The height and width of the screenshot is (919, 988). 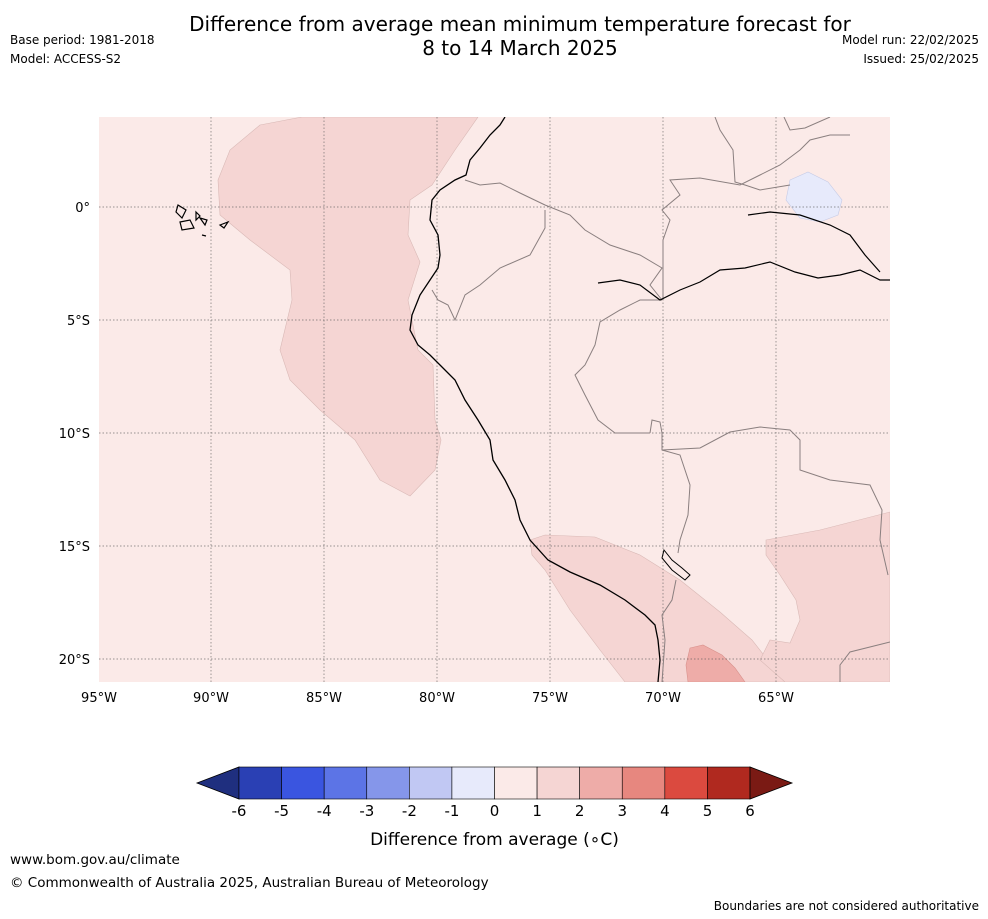 I want to click on ocean-1to2-region, so click(x=348, y=307).